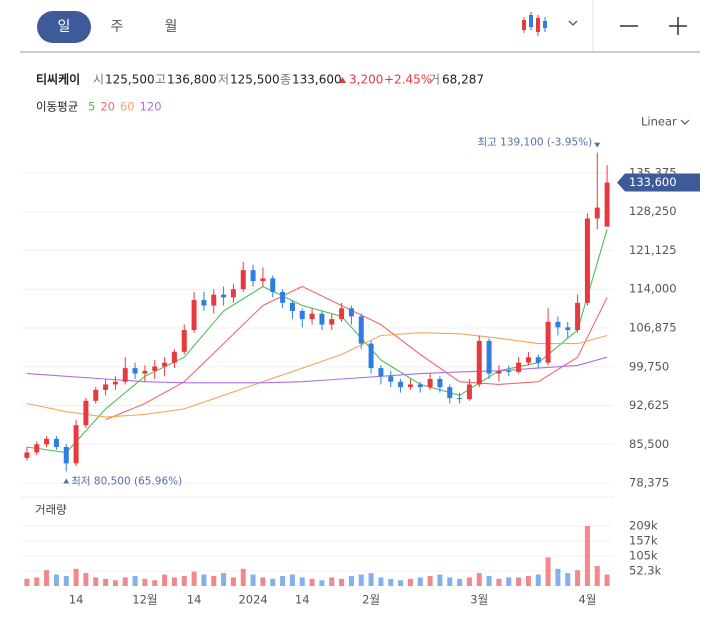 The height and width of the screenshot is (618, 716). I want to click on quote-value: 133,600, so click(317, 80).